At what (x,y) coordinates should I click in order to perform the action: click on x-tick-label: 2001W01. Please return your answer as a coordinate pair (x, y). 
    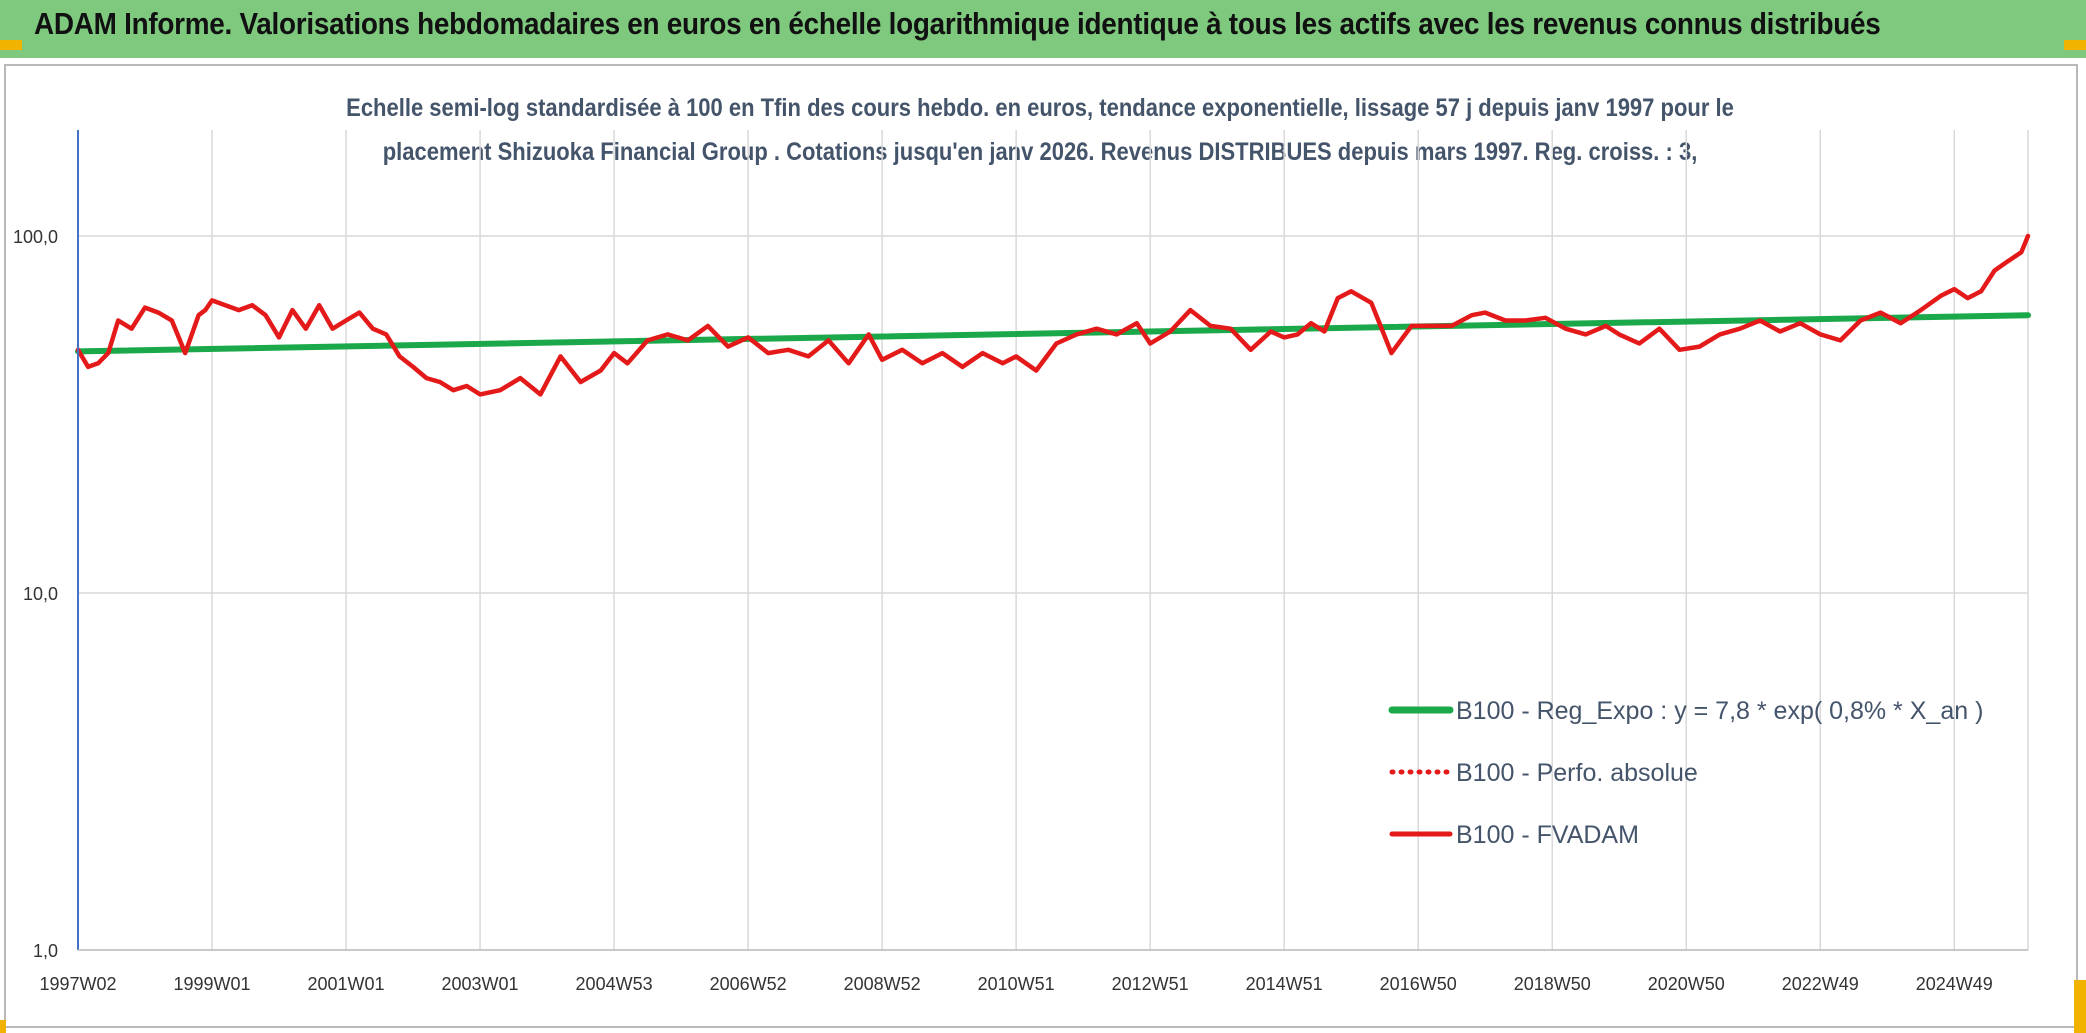
    Looking at the image, I should click on (346, 984).